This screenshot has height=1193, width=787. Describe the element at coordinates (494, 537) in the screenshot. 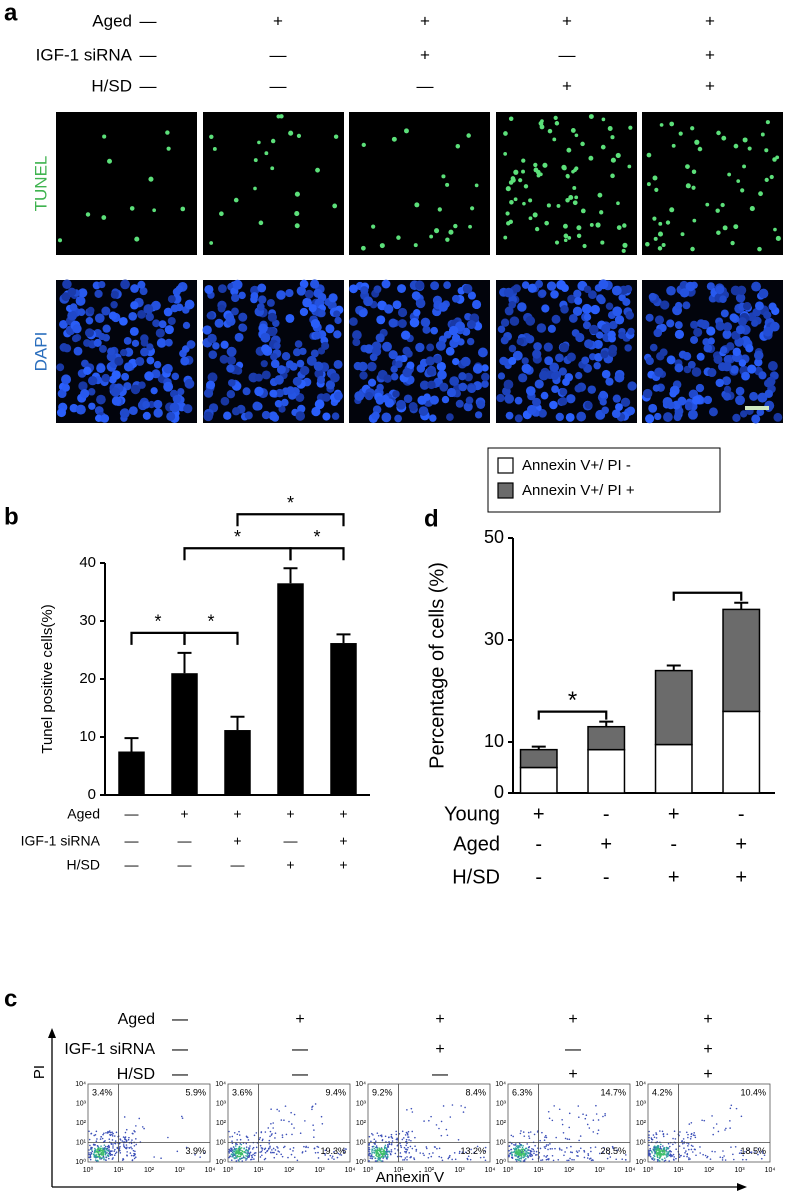

I see `y-tick-label: 50` at that location.